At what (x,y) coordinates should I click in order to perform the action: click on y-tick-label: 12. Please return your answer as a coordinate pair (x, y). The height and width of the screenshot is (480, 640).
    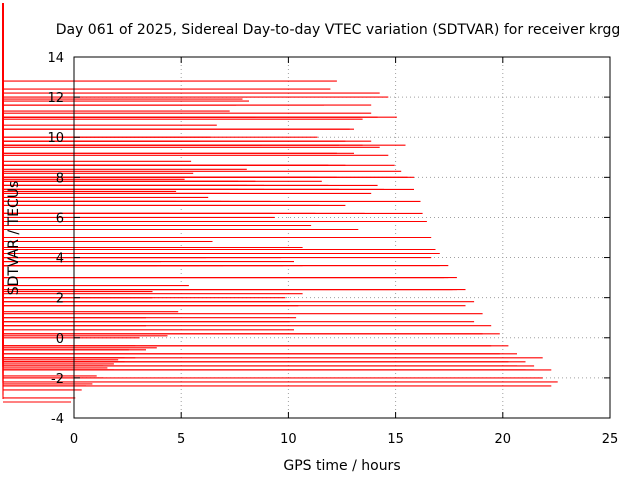
    Looking at the image, I should click on (55, 98).